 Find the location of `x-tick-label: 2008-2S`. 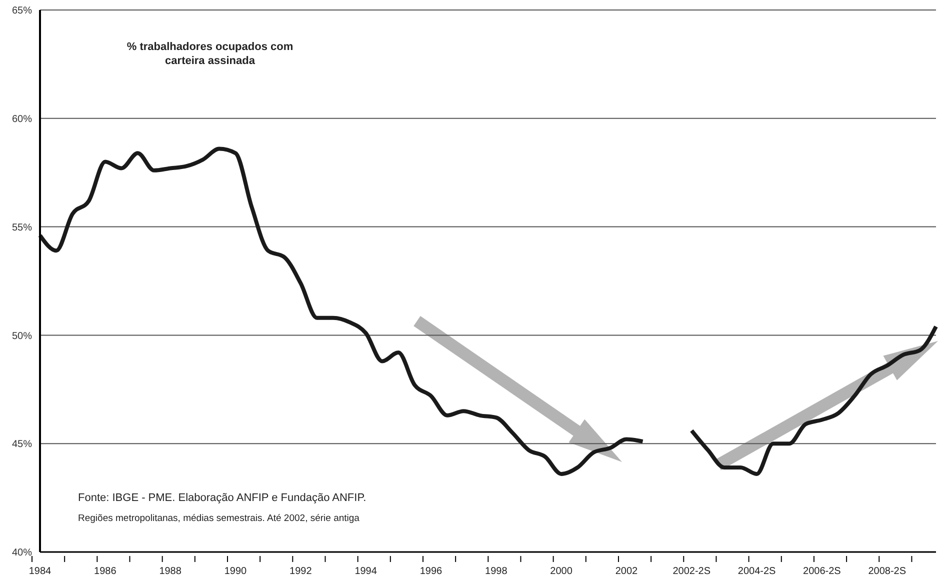

x-tick-label: 2008-2S is located at coordinates (887, 571).